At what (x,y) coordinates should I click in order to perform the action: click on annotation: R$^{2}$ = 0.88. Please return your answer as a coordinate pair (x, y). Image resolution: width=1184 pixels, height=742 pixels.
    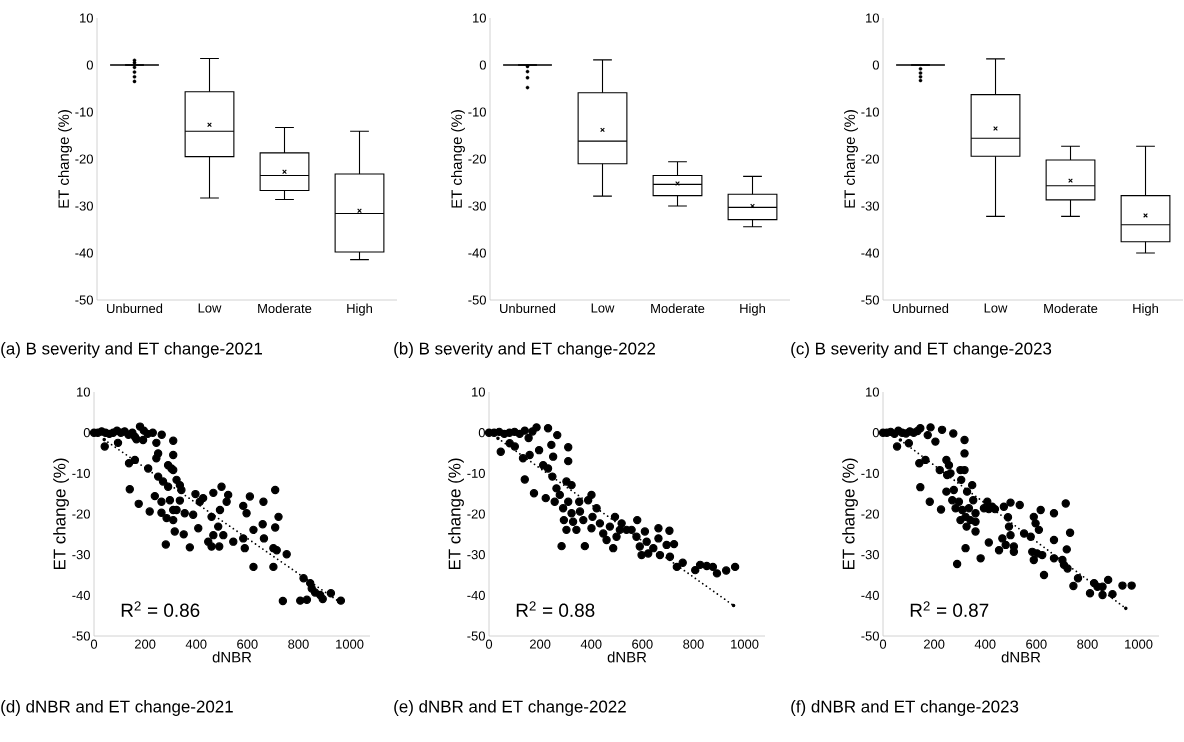
    Looking at the image, I should click on (555, 609).